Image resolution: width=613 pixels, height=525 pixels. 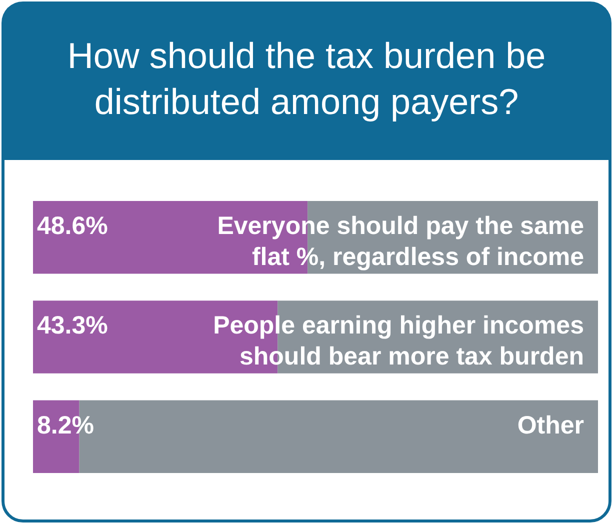 I want to click on y-tick-label: People earning higher incomes should bear more tax burden, so click(x=398, y=341).